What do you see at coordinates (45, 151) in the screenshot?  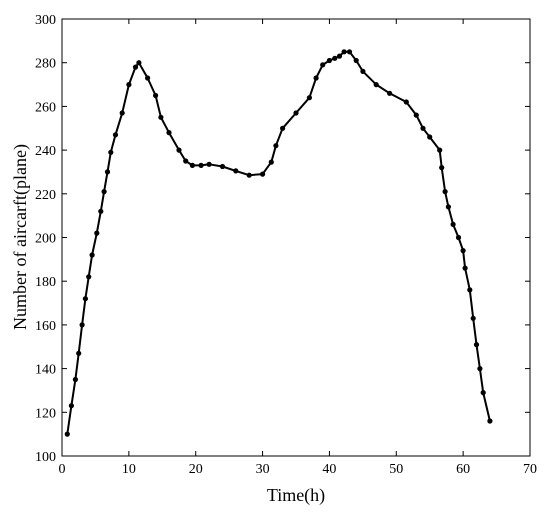 I see `y-tick-label: 240` at bounding box center [45, 151].